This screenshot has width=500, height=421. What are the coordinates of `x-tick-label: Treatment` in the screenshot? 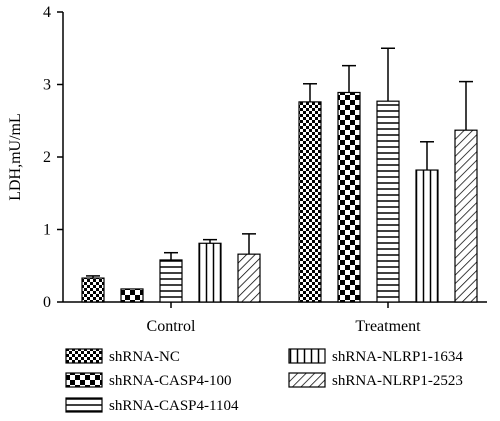 It's located at (388, 326).